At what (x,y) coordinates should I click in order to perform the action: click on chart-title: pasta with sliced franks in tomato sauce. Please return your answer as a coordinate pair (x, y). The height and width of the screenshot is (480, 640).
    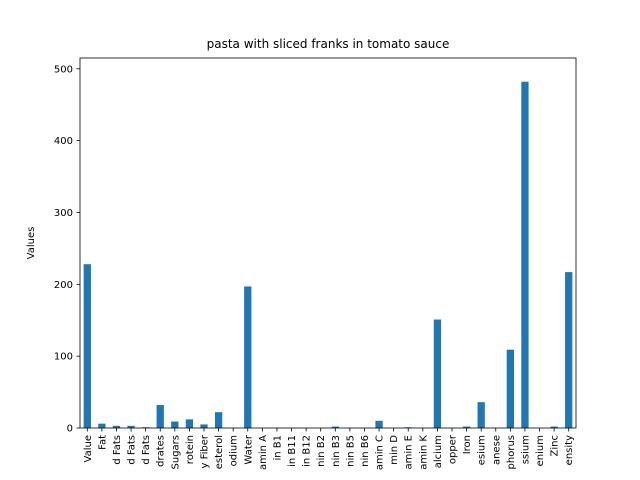
    Looking at the image, I should click on (328, 44).